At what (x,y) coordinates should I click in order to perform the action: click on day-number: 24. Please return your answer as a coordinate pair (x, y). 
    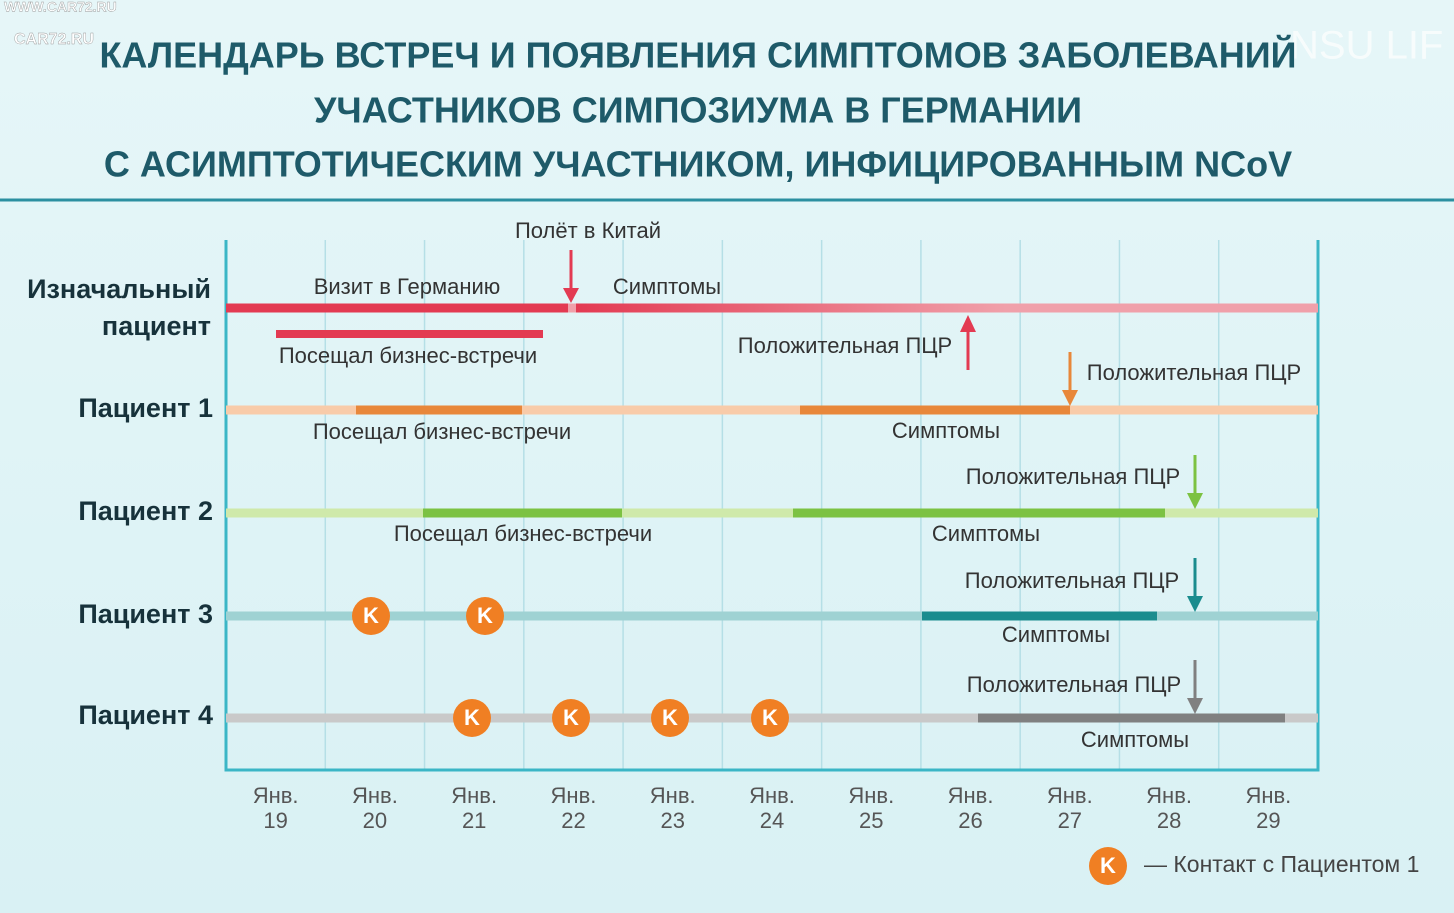
    Looking at the image, I should click on (772, 820).